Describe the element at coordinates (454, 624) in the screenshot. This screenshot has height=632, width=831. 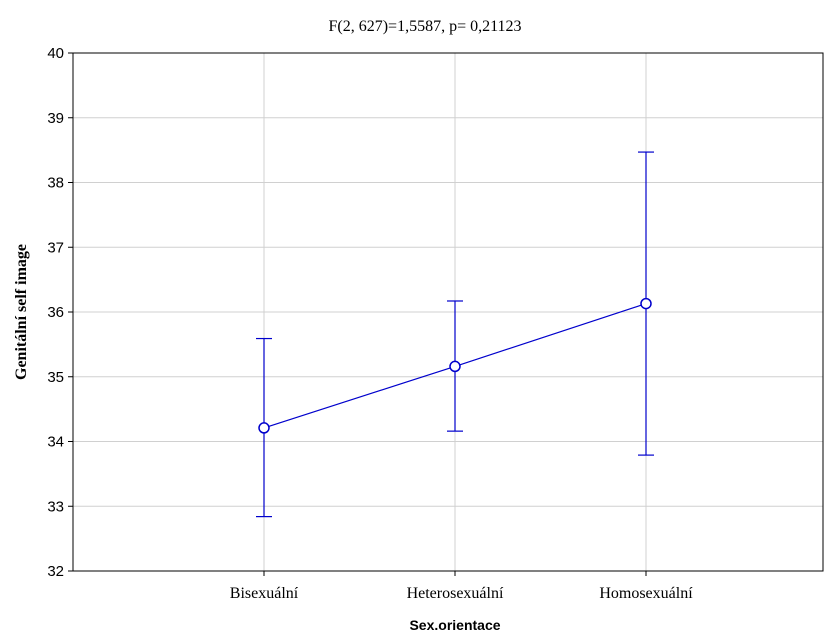
I see `x-axis-label: Sex.orientace` at that location.